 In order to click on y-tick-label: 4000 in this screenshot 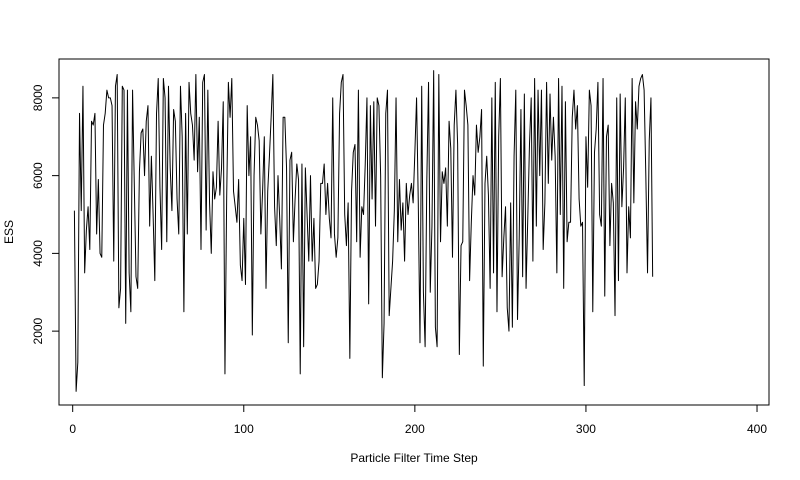, I will do `click(38, 253)`.